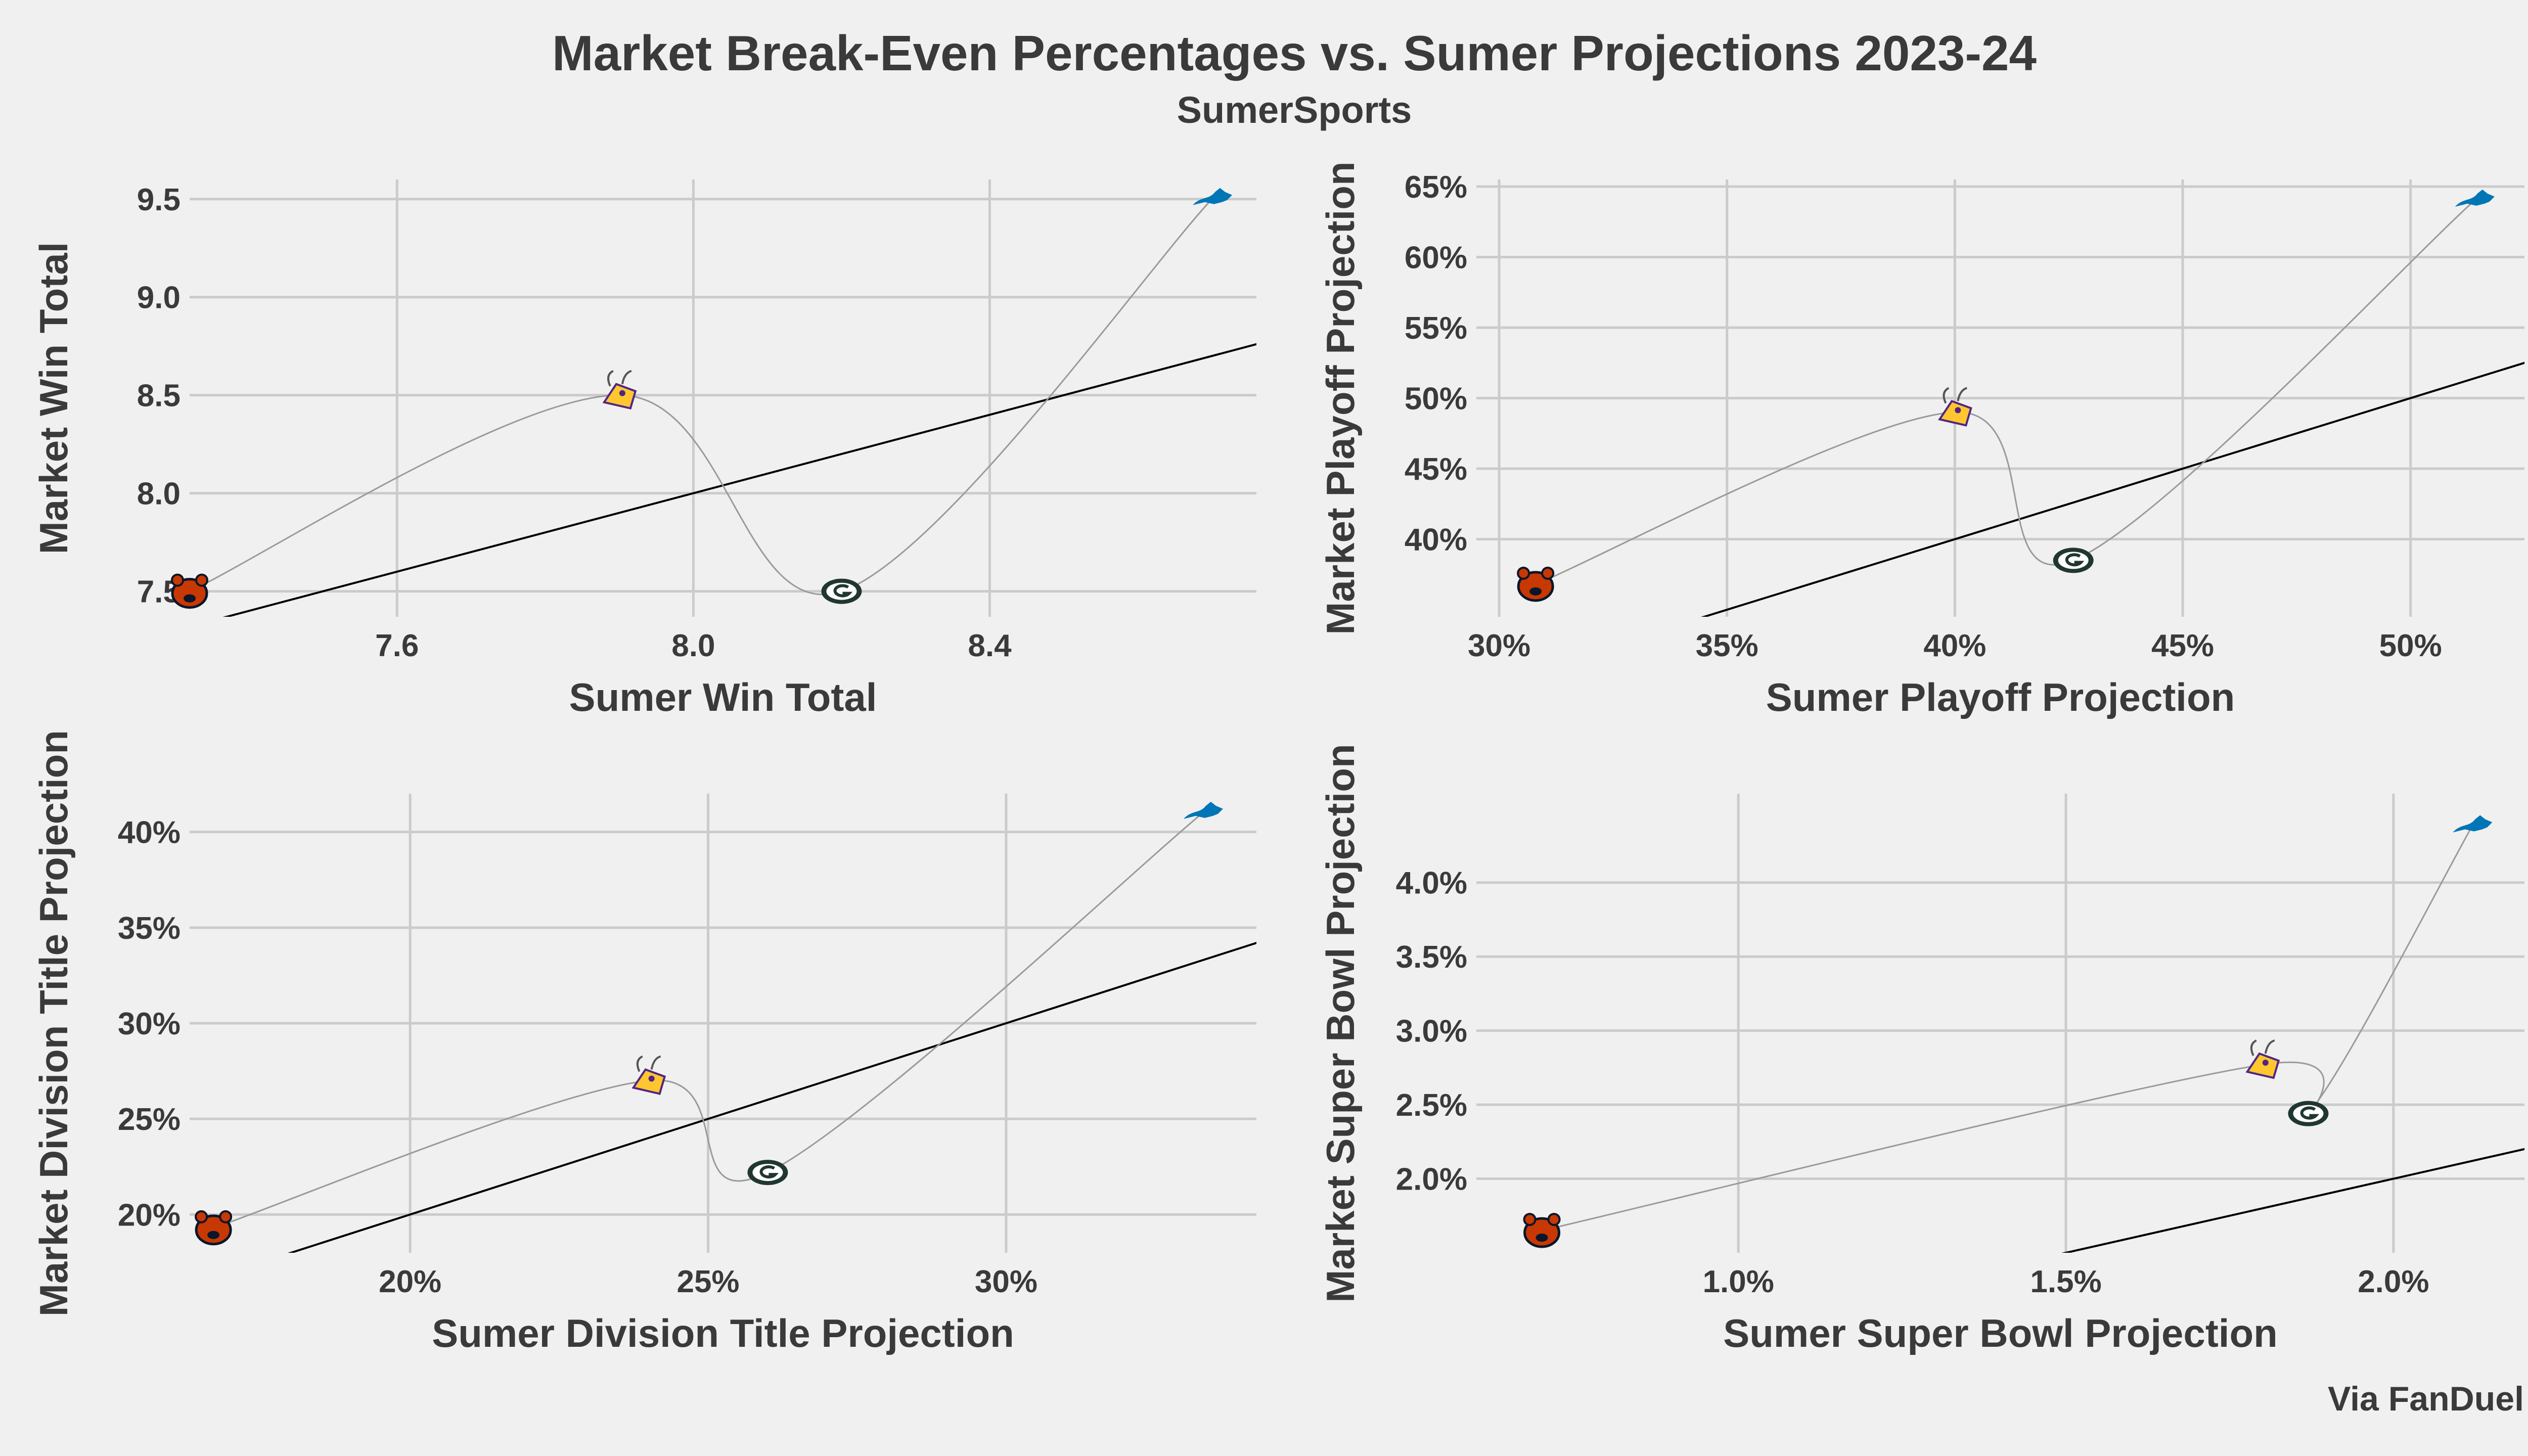 The height and width of the screenshot is (1456, 2528). I want to click on y-tick-label: 65%, so click(1436, 187).